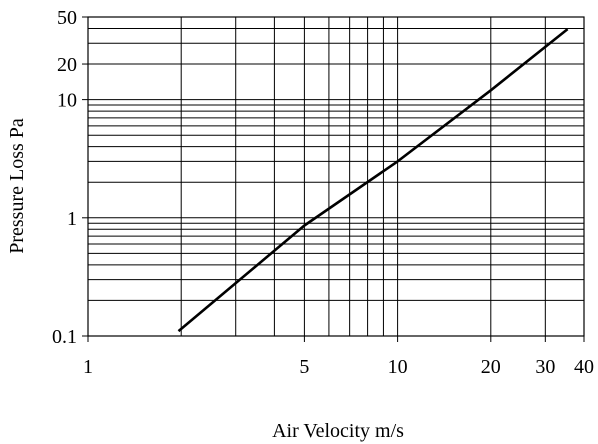 This screenshot has height=444, width=598. I want to click on x-tick-label: 10, so click(398, 367).